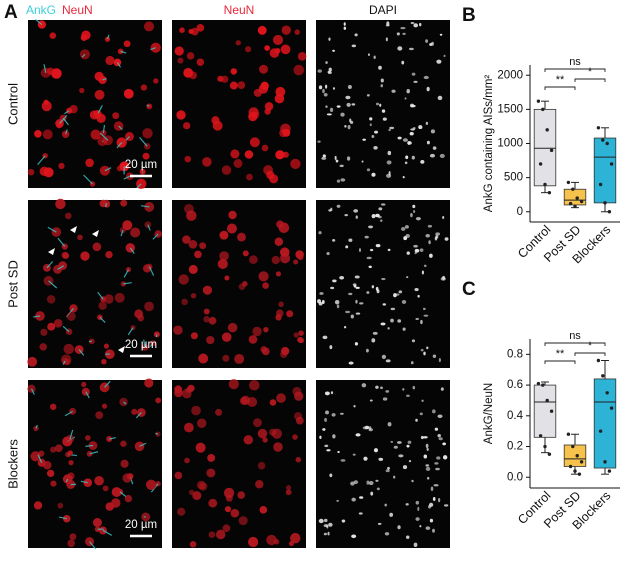 The width and height of the screenshot is (627, 562). What do you see at coordinates (121, 349) in the screenshot?
I see `arrowhead` at bounding box center [121, 349].